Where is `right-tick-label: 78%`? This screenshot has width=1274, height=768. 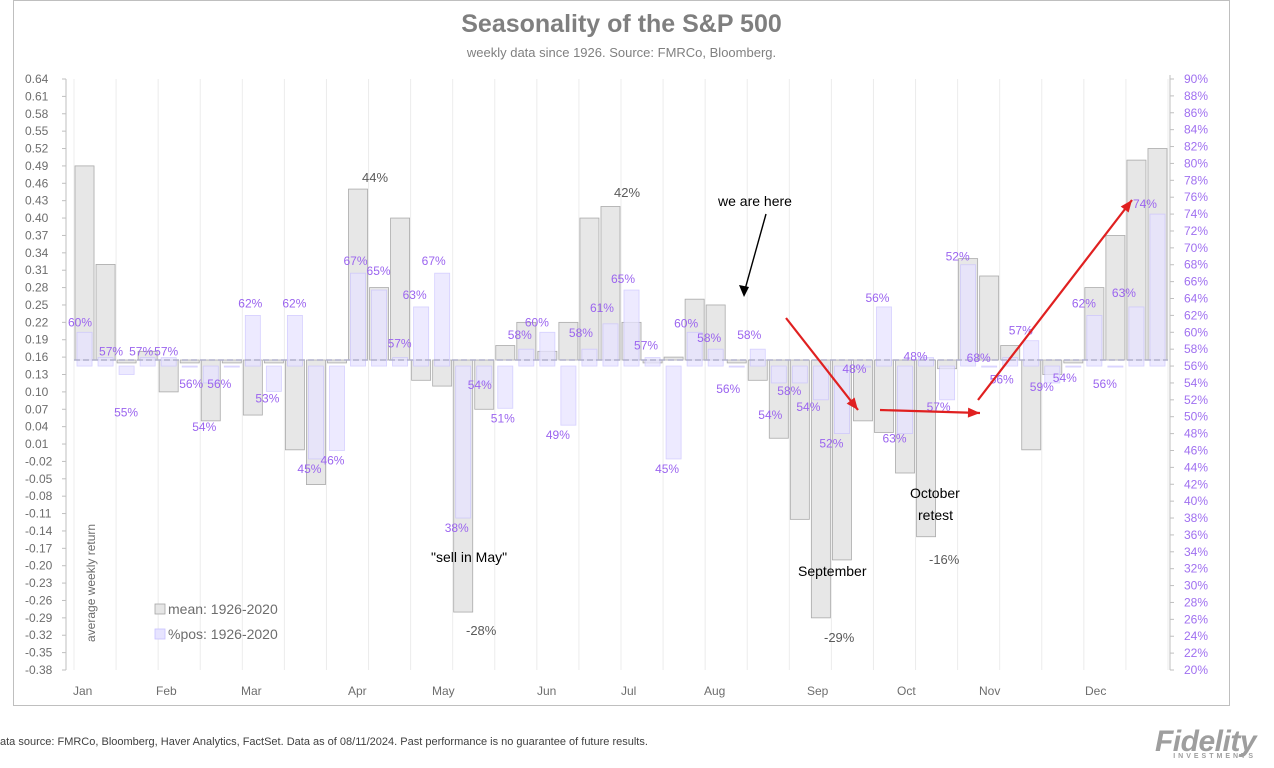
right-tick-label: 78% is located at coordinates (1196, 180).